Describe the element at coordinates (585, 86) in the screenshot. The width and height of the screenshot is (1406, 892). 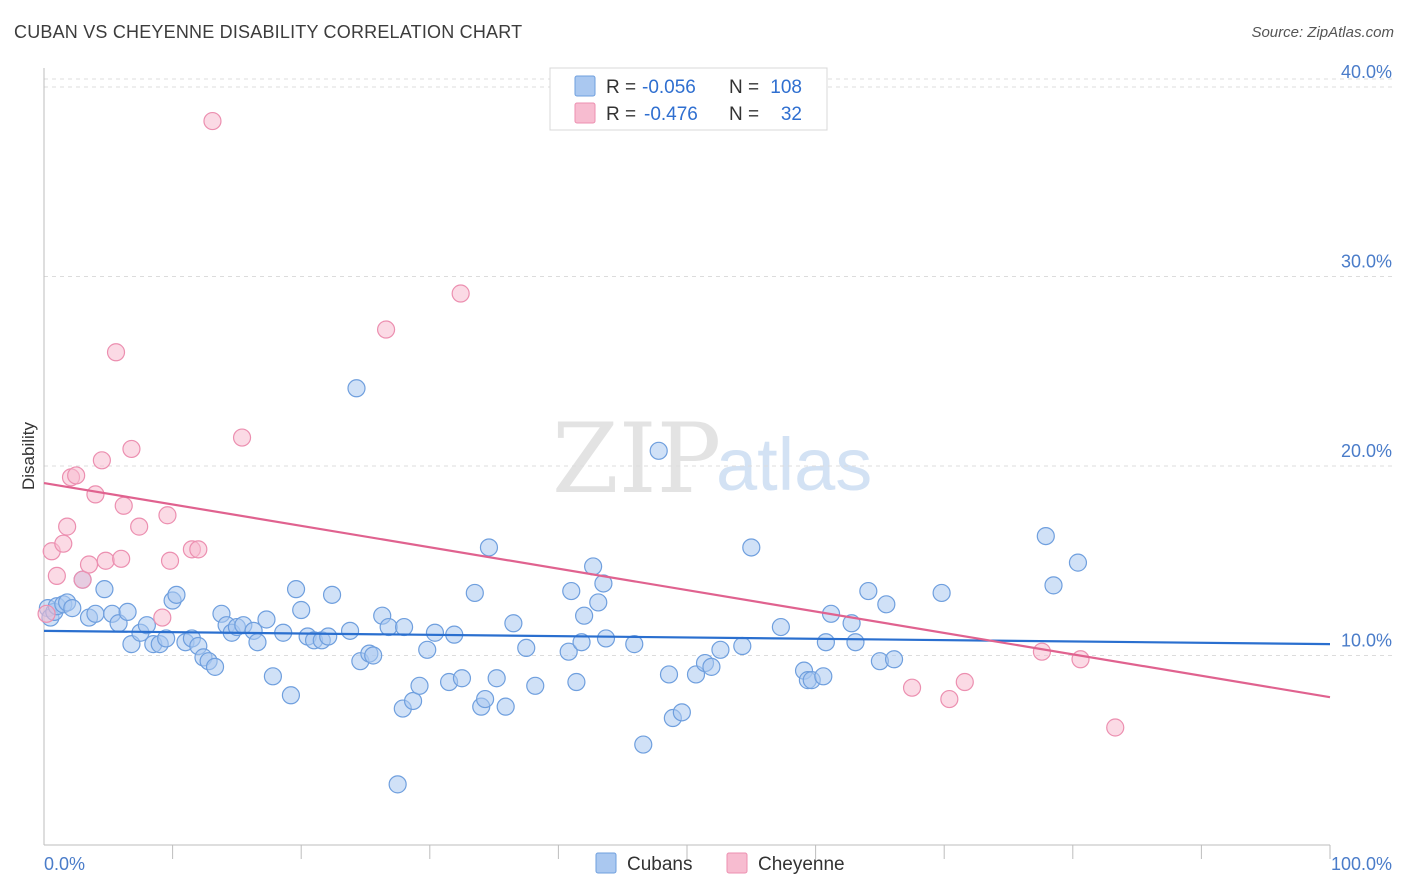
I see `legend-swatch-cubans` at that location.